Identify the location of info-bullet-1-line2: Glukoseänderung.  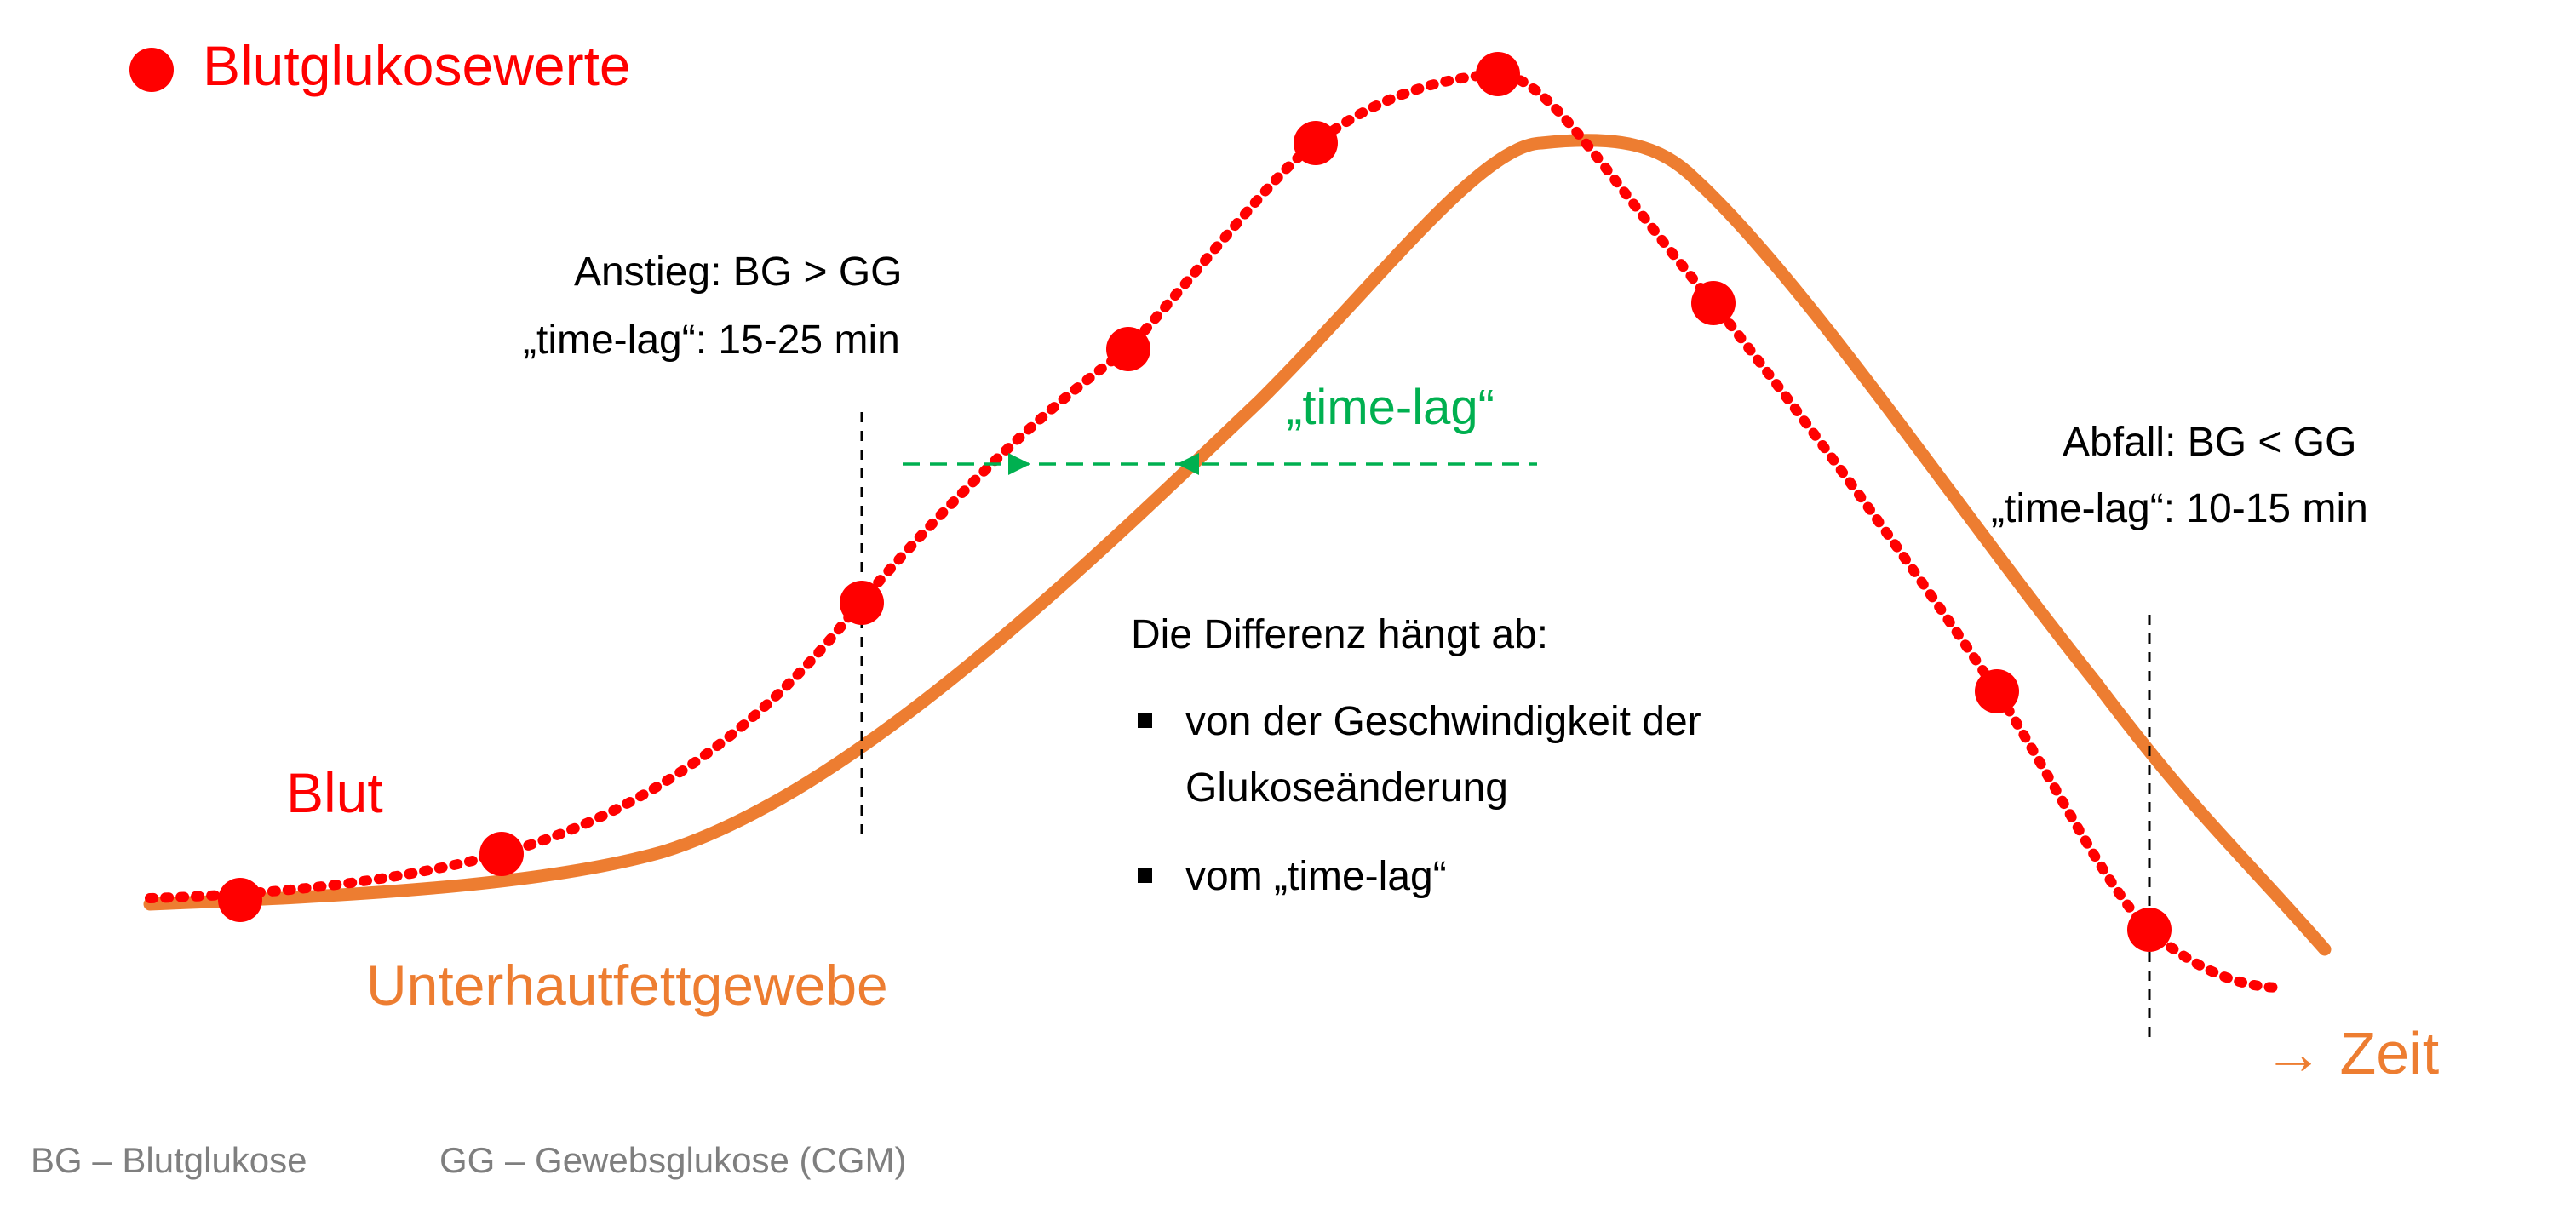
(1346, 788).